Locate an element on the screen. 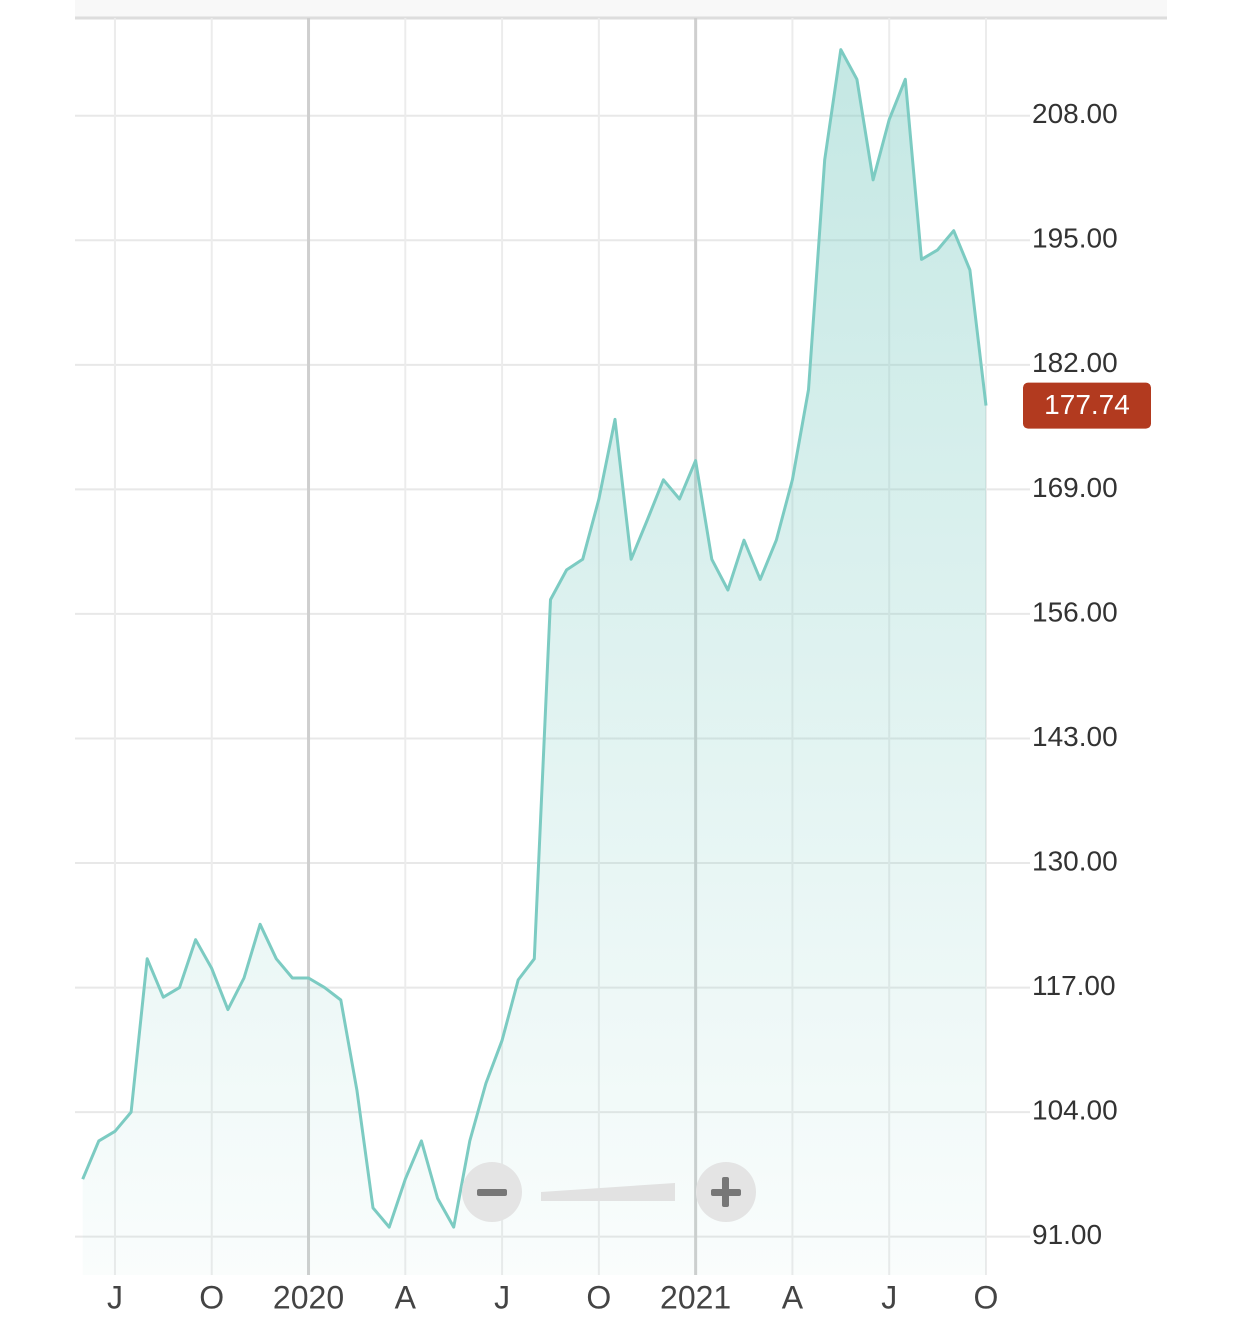 The height and width of the screenshot is (1318, 1242). last-value-badge is located at coordinates (1087, 405).